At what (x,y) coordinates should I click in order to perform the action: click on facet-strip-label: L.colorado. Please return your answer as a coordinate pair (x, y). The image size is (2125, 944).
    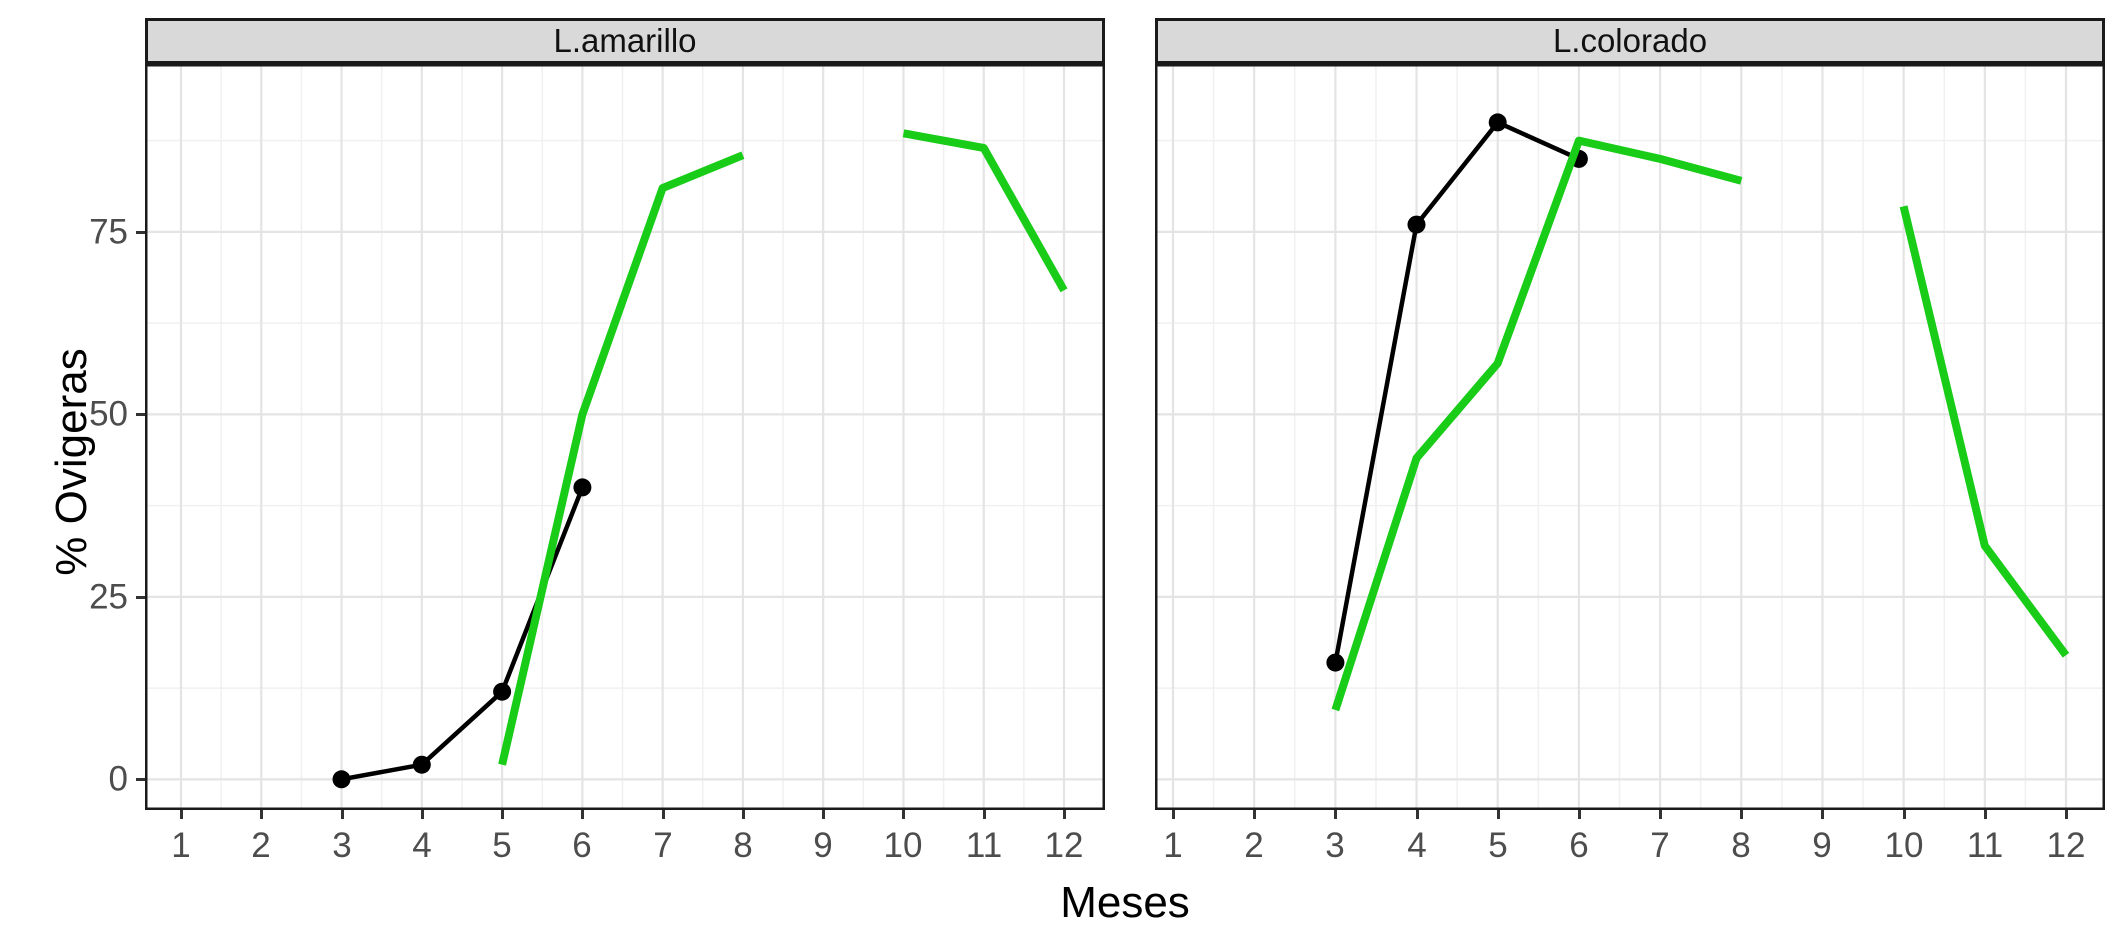
    Looking at the image, I should click on (1630, 40).